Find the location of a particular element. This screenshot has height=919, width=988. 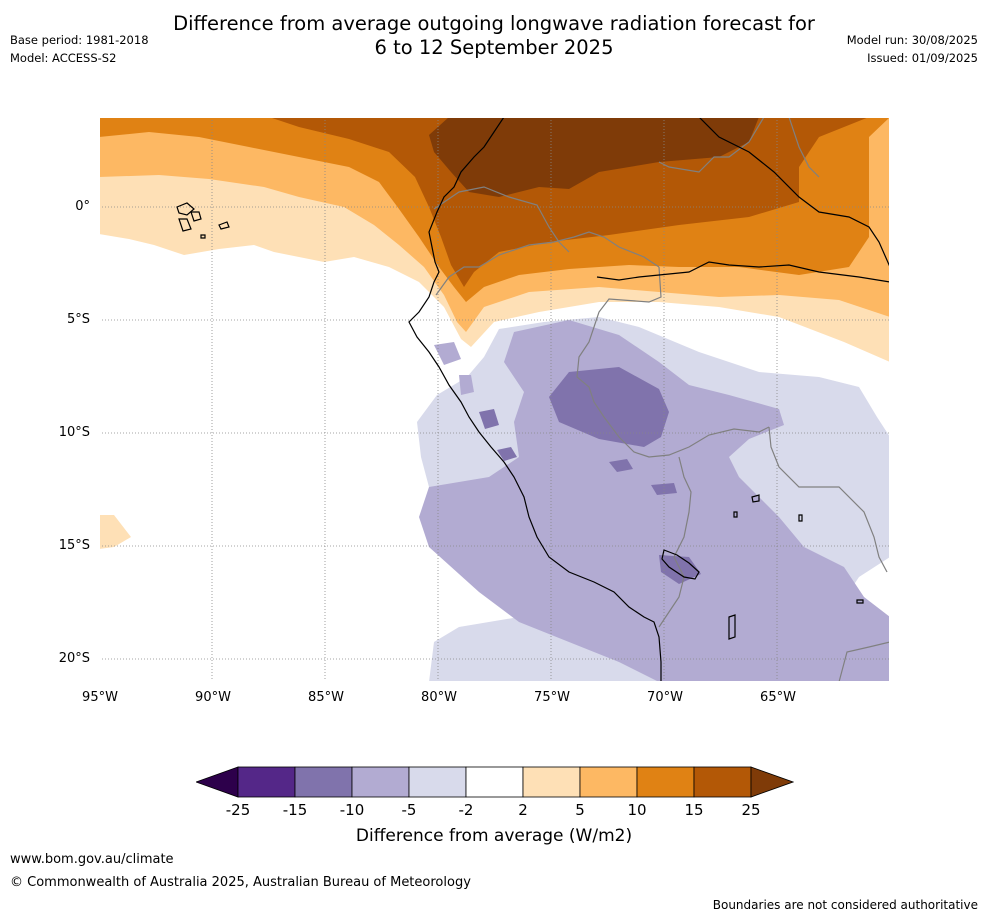

lat-label-20s: 20°S is located at coordinates (74, 658).